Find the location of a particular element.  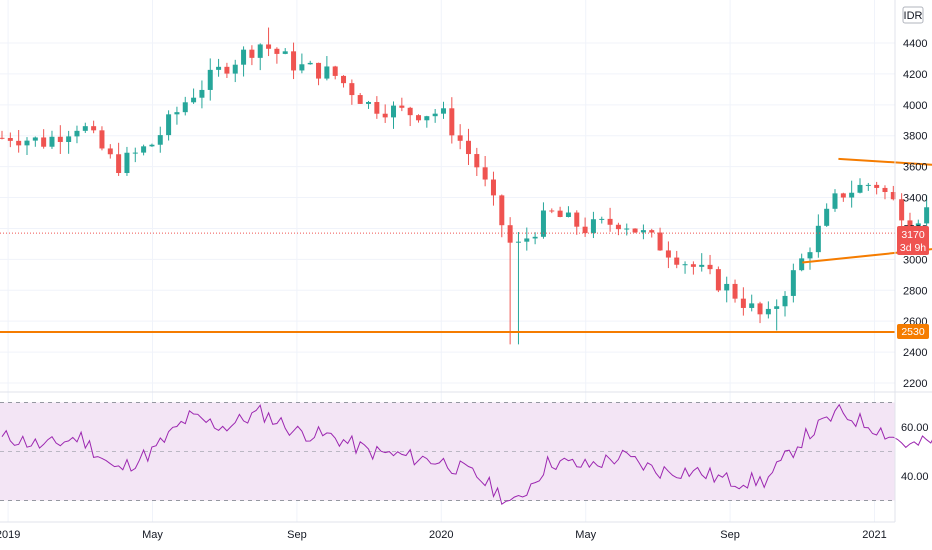

price-tick-label: 3800 is located at coordinates (915, 137).